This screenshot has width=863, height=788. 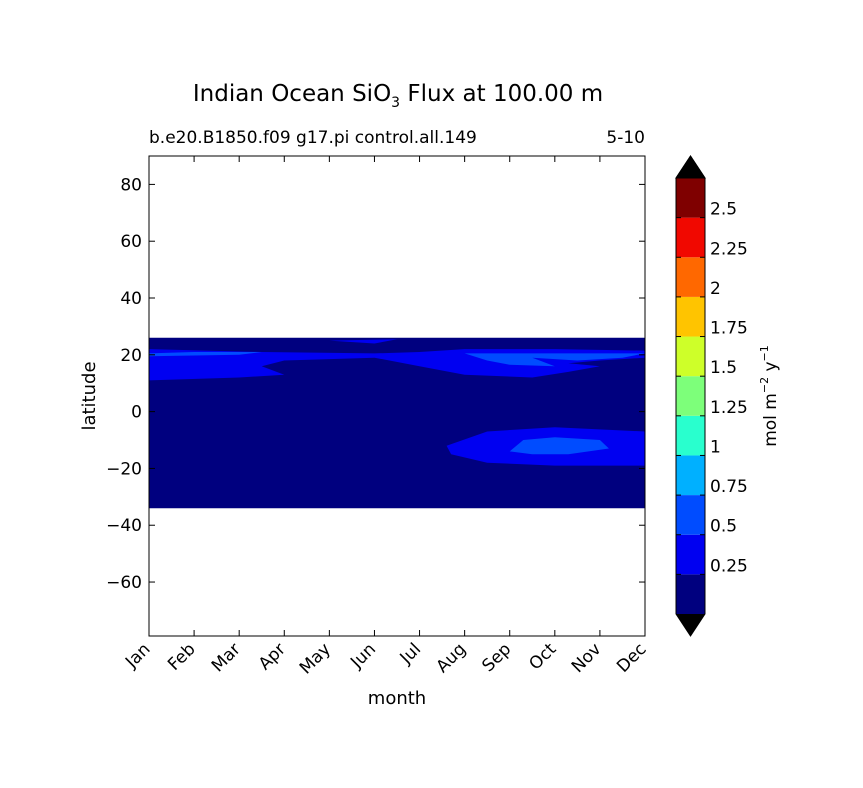 What do you see at coordinates (711, 396) in the screenshot?
I see `colorbar: 0.25 0.5 0.75 1 1.25 1.5 1.75 2 2.25 2.5` at bounding box center [711, 396].